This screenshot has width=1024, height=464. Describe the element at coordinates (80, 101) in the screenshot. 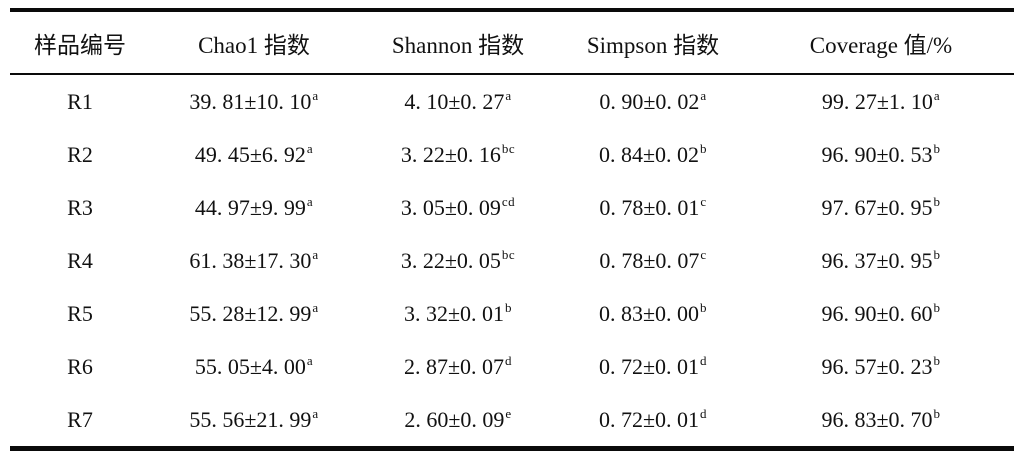

I see `sample-cell: R1` at that location.